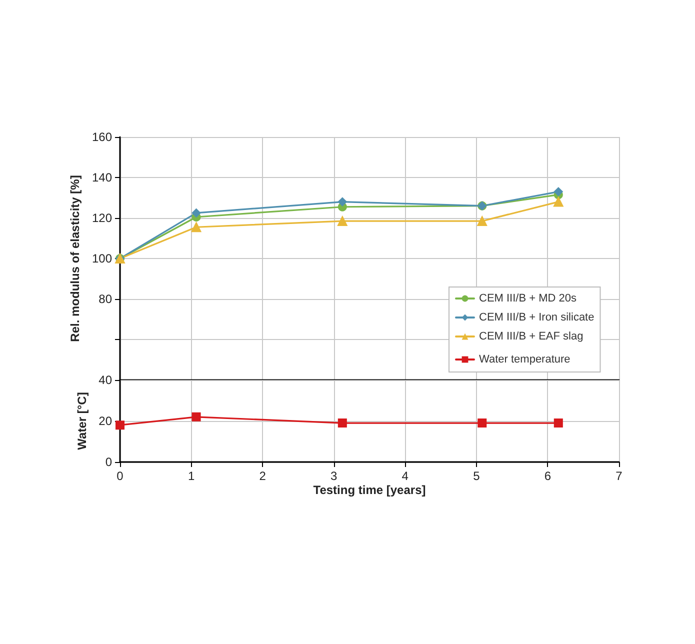 The width and height of the screenshot is (695, 644). I want to click on y-tick-label: 40, so click(105, 380).